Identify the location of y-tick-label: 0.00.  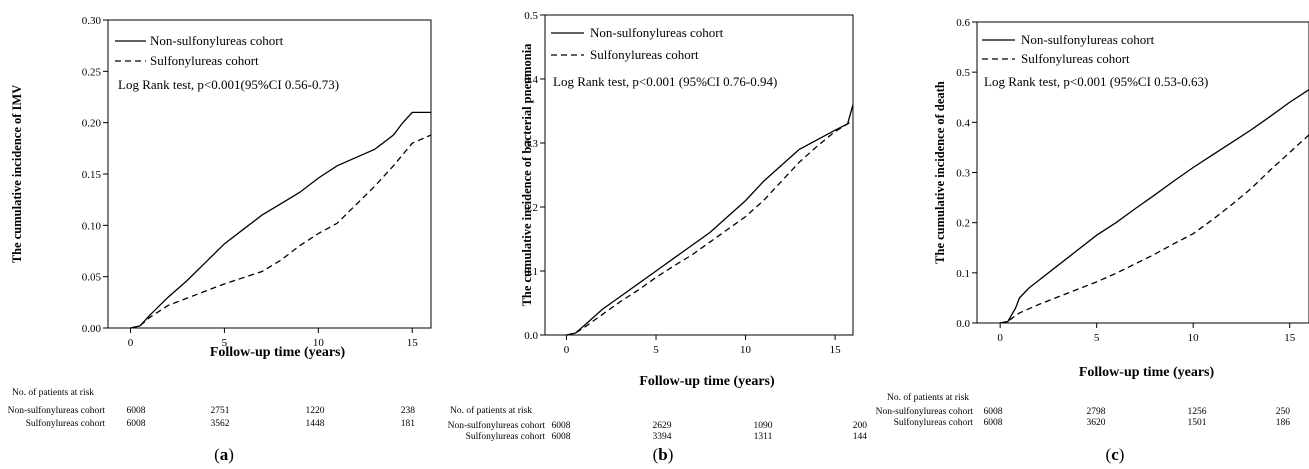
(92, 329).